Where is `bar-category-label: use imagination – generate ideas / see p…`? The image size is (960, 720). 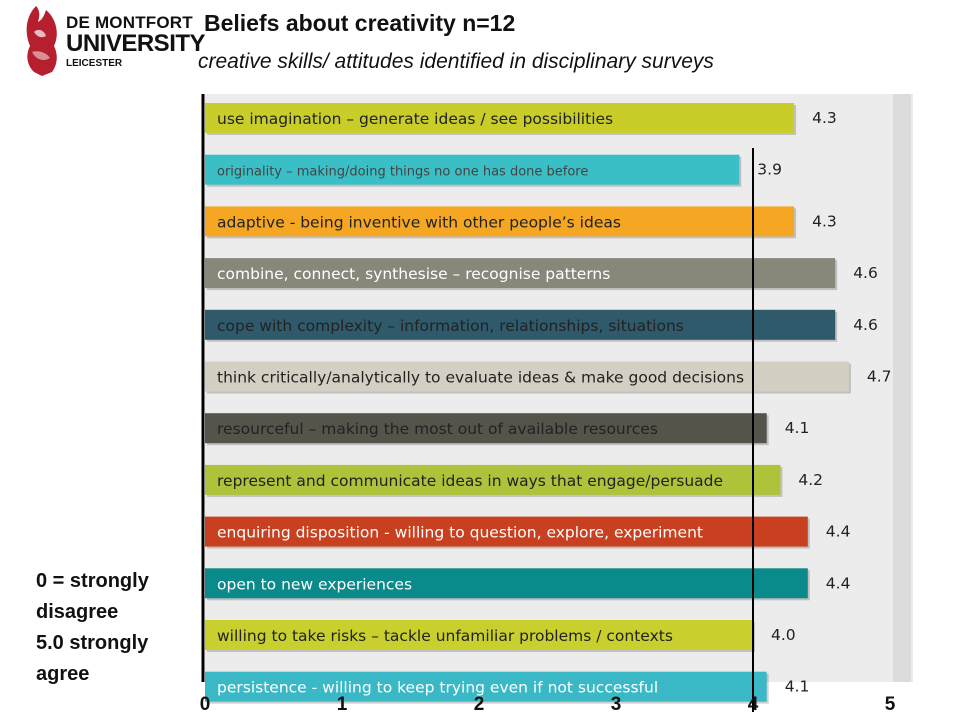 bar-category-label: use imagination – generate ideas / see p… is located at coordinates (415, 119).